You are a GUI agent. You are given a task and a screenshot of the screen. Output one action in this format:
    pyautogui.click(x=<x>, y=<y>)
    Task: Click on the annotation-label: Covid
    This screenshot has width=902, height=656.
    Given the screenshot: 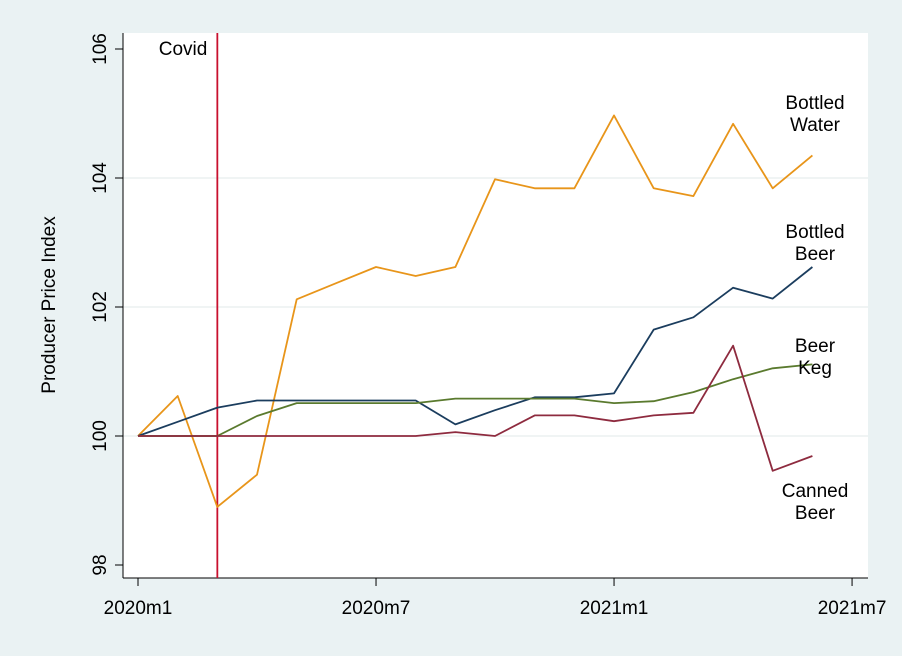 What is the action you would take?
    pyautogui.click(x=183, y=49)
    